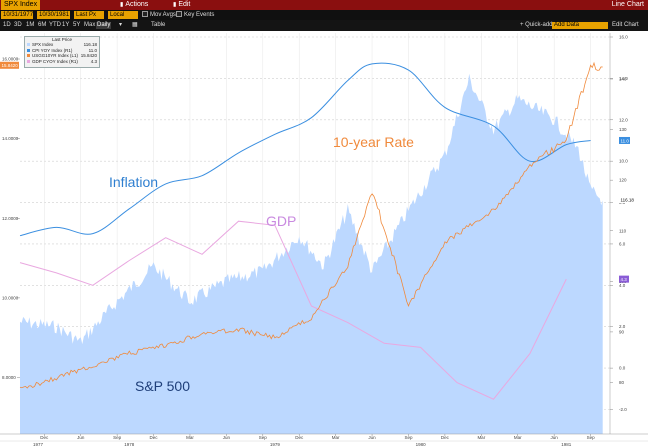  I want to click on right-axis-bg, so click(629, 232).